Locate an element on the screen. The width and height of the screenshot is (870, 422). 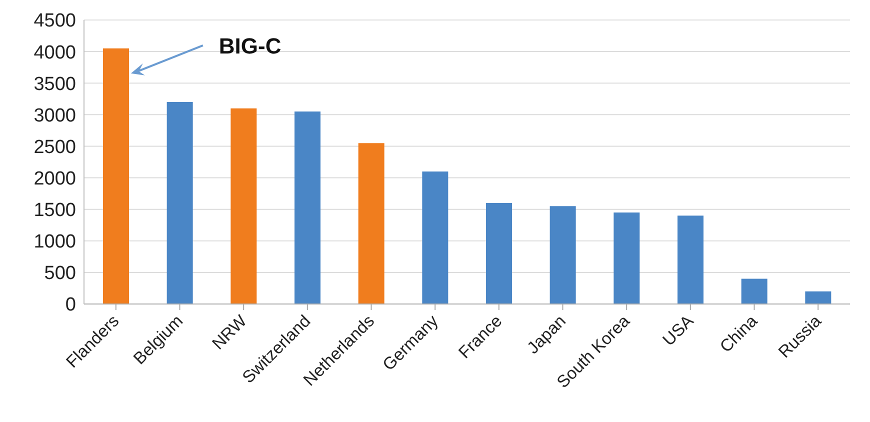
y-tick-label: 2500 is located at coordinates (55, 147).